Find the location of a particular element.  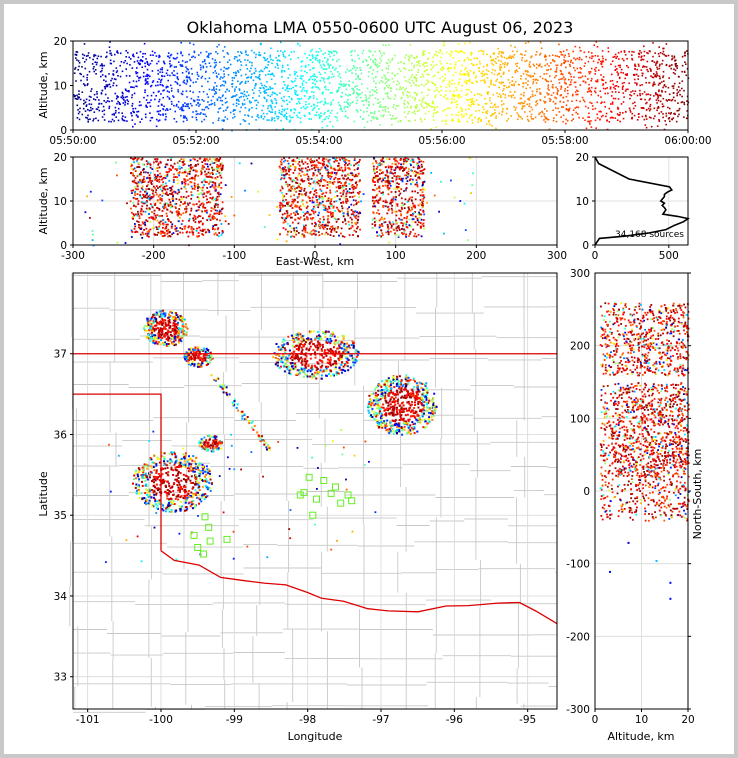

time-height-ytick-label: 20 is located at coordinates (60, 42).